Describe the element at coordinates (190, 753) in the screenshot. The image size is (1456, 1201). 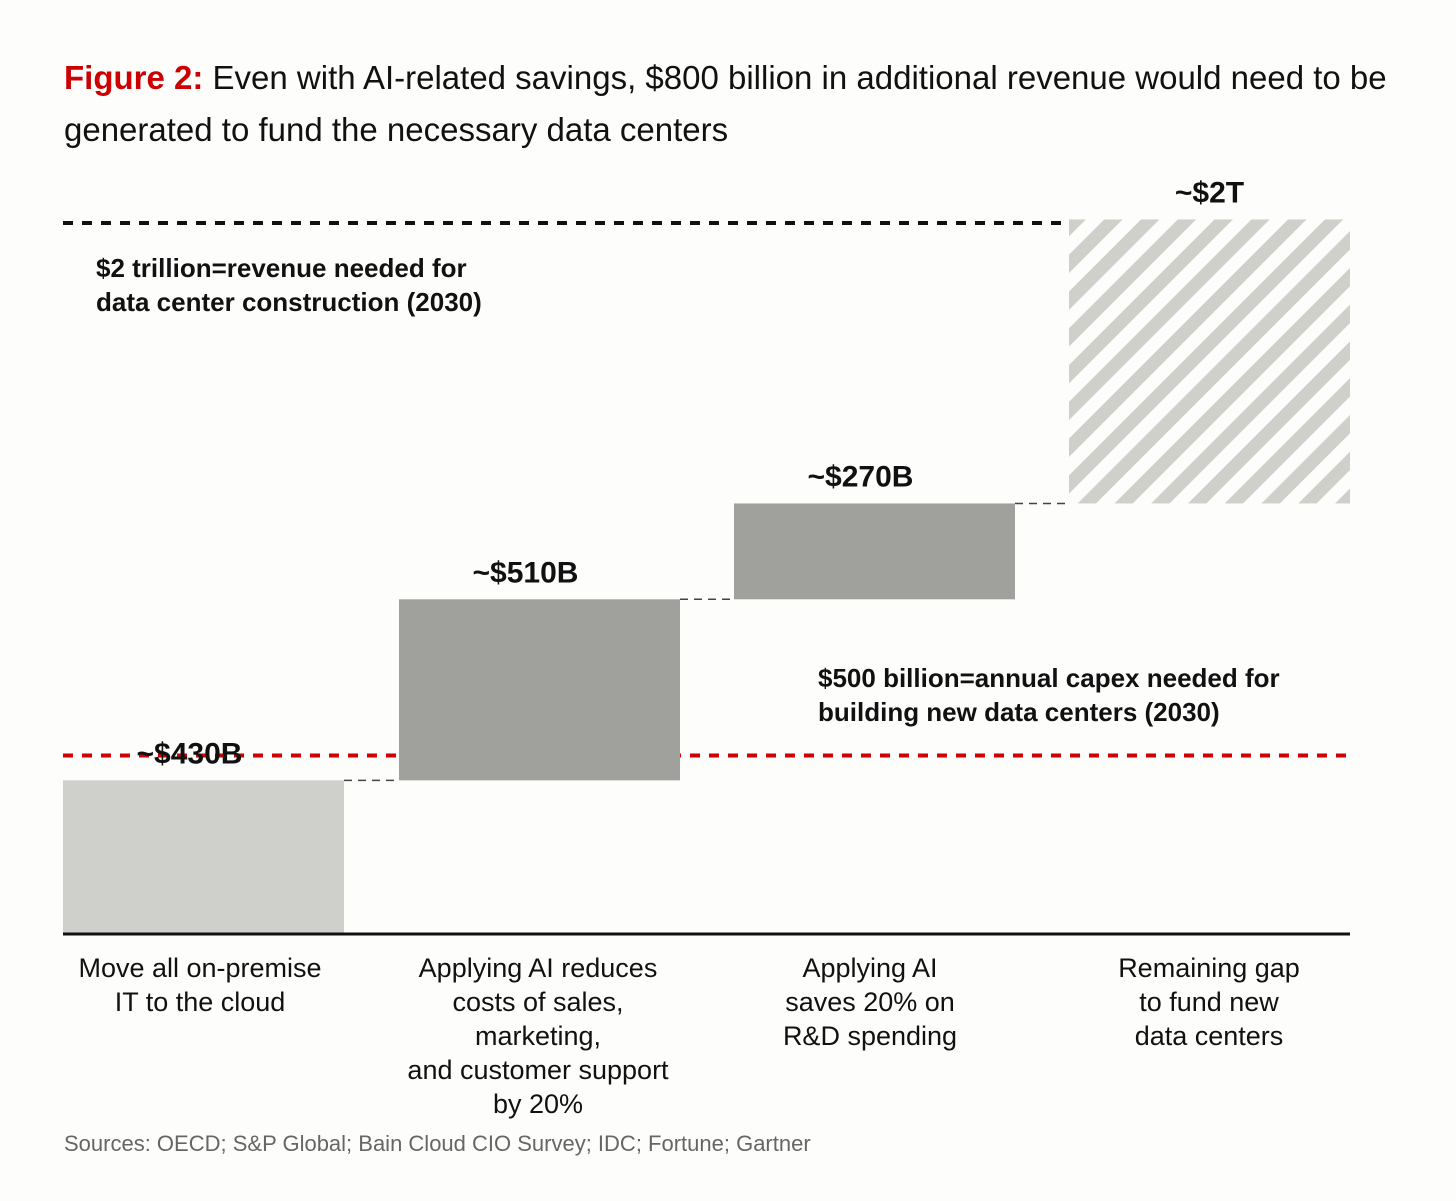
I see `value-label-cloud: ~$430B` at that location.